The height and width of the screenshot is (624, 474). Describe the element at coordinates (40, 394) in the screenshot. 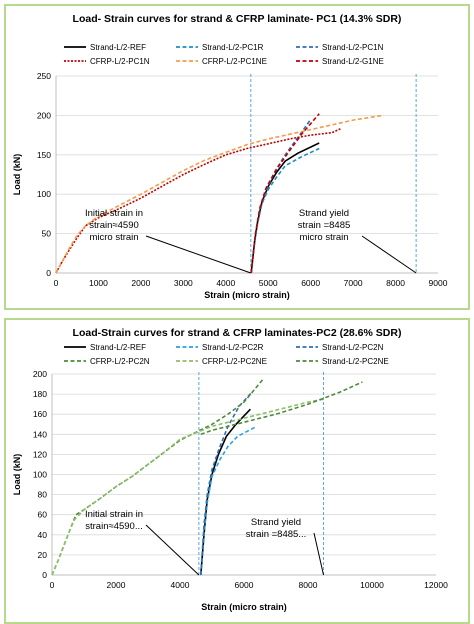

I see `y-tick-label: 180` at that location.